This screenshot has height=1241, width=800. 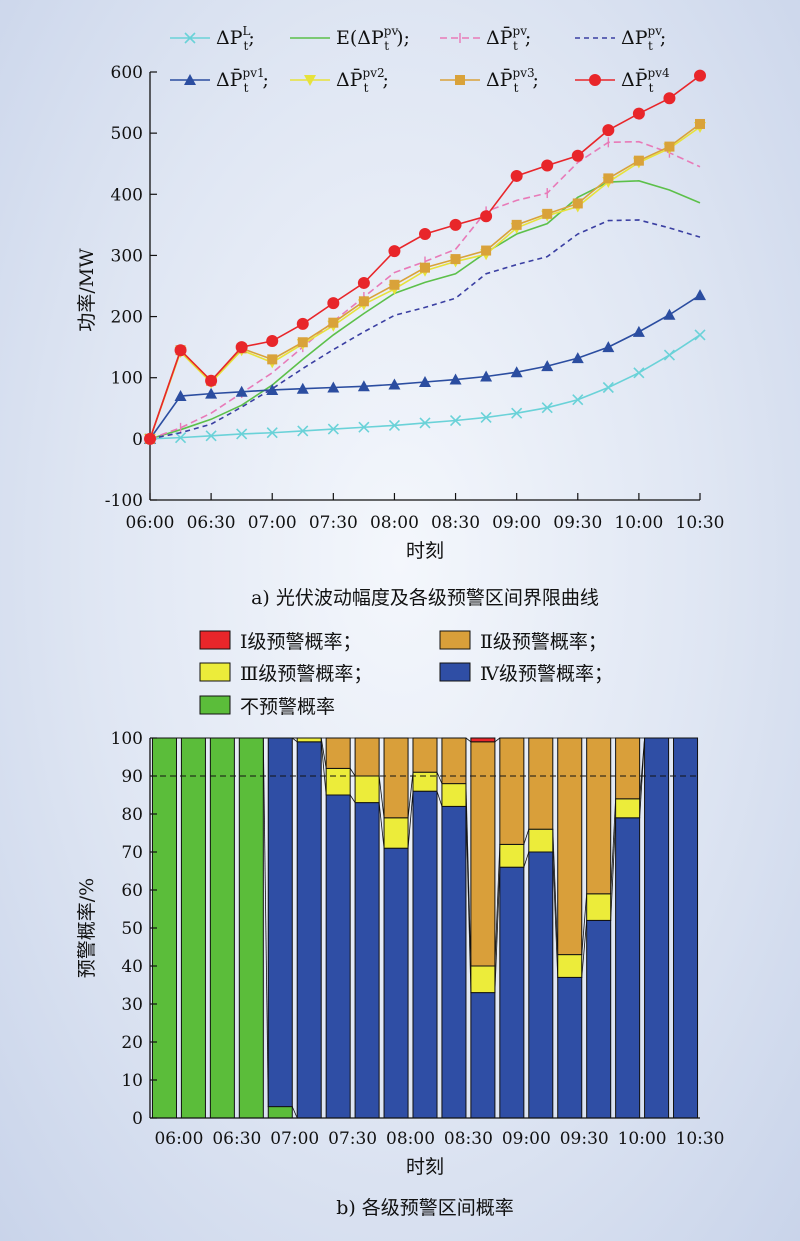 What do you see at coordinates (242, 80) in the screenshot?
I see `legend-label: ΔP̄pv1 t;` at bounding box center [242, 80].